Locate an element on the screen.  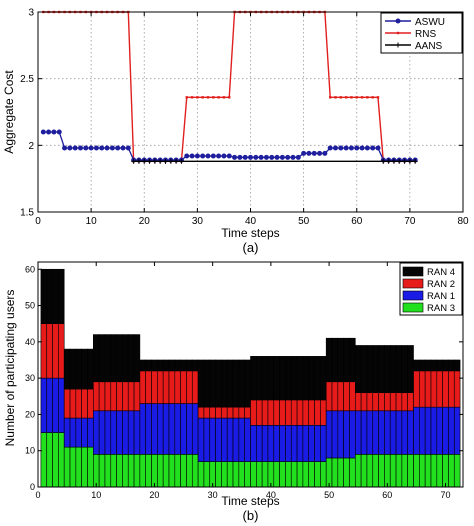
y-tick-label: 2 is located at coordinates (31, 146).